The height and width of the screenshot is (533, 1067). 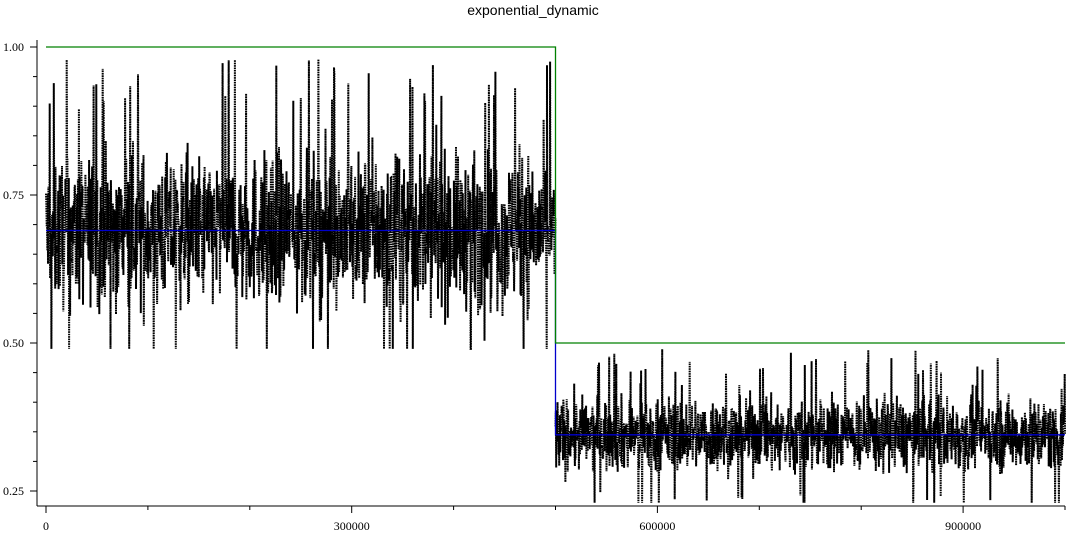 What do you see at coordinates (13, 491) in the screenshot?
I see `y-tick-label: 0.25` at bounding box center [13, 491].